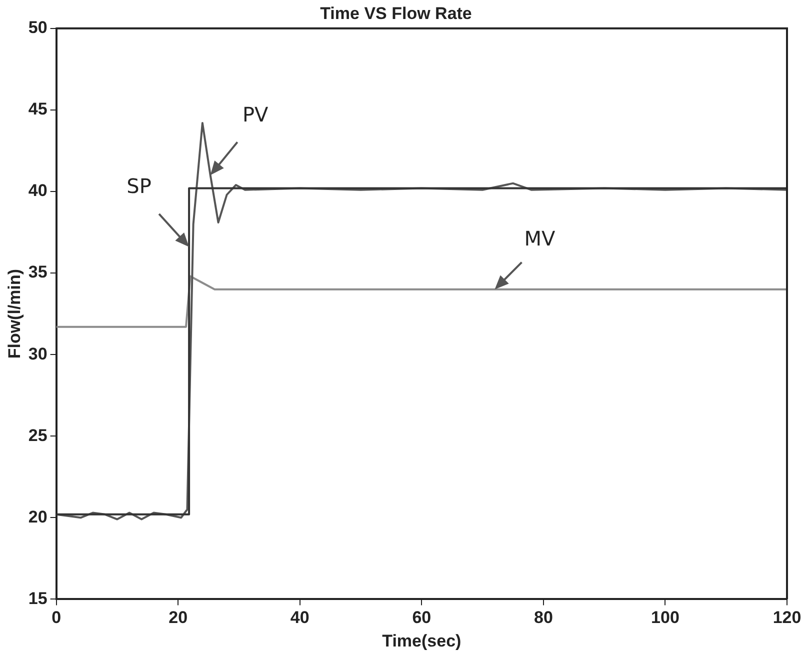 The height and width of the screenshot is (657, 807). Describe the element at coordinates (178, 618) in the screenshot. I see `x-tick-label: 20` at that location.